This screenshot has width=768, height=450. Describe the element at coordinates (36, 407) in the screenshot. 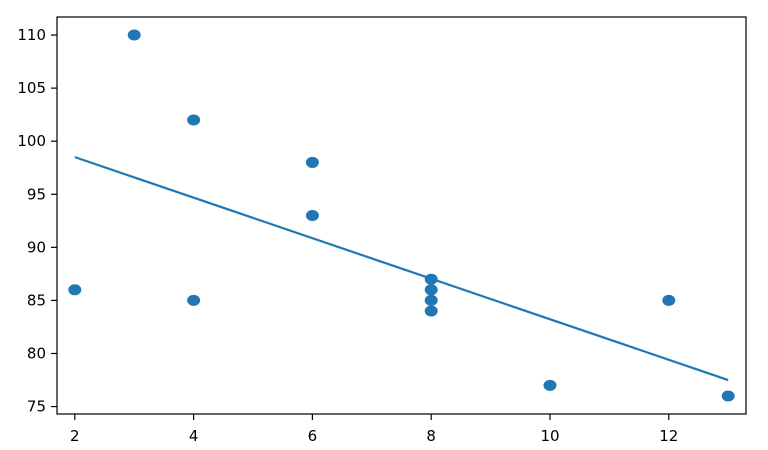

I see `y-tick-label: 75` at that location.